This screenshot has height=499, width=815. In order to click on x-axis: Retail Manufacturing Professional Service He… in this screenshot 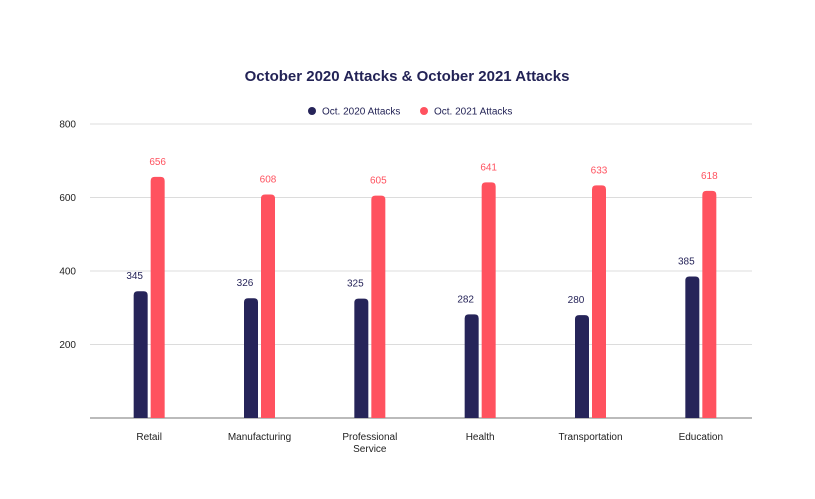, I will do `click(429, 443)`.